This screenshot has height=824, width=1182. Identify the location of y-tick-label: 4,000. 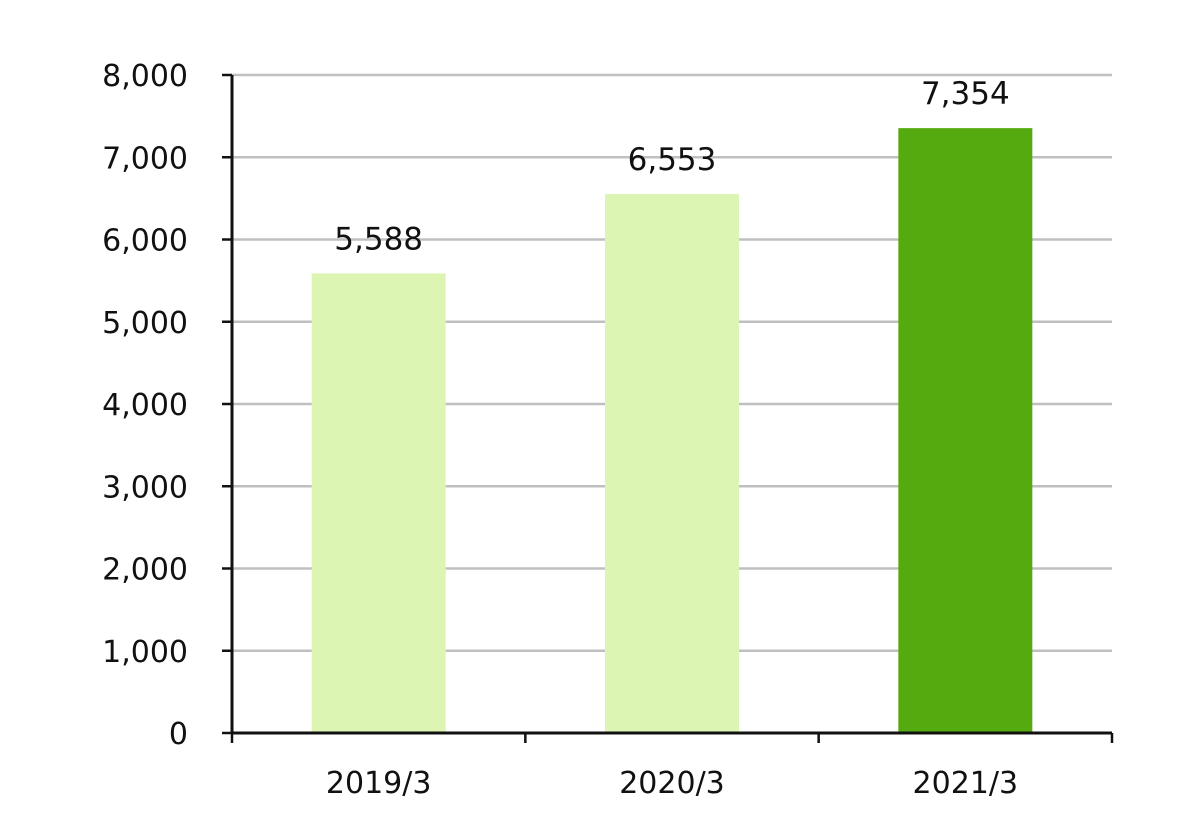
(145, 405).